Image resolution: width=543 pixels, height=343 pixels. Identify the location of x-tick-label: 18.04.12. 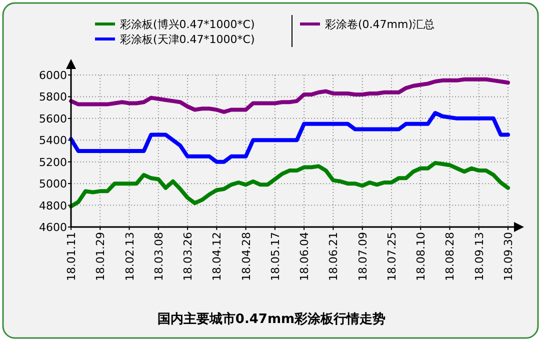
(217, 256).